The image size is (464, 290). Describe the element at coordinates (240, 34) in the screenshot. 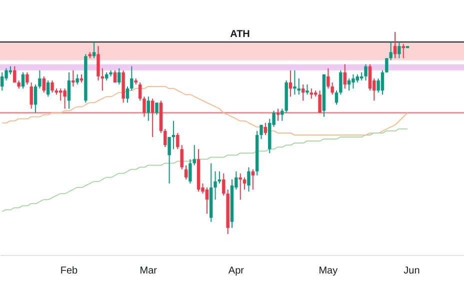

I see `ref-line-label: ATH` at that location.